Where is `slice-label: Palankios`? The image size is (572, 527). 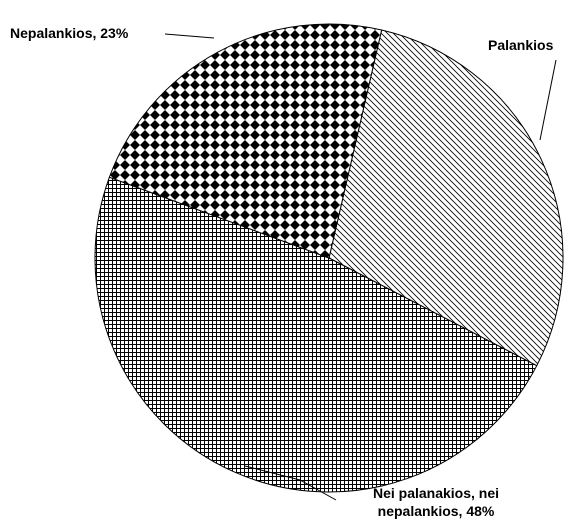 slice-label: Palankios is located at coordinates (521, 45).